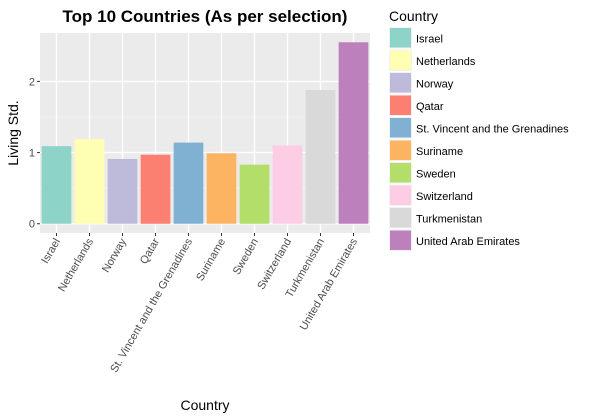  Describe the element at coordinates (246, 257) in the screenshot. I see `x-tick-label: Sweden` at that location.